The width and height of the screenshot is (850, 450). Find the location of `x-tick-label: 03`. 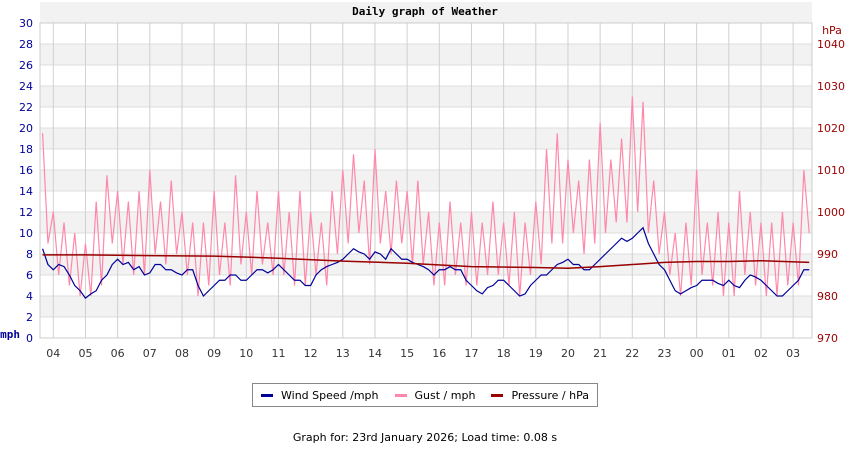

x-tick-label: 03 is located at coordinates (793, 353).